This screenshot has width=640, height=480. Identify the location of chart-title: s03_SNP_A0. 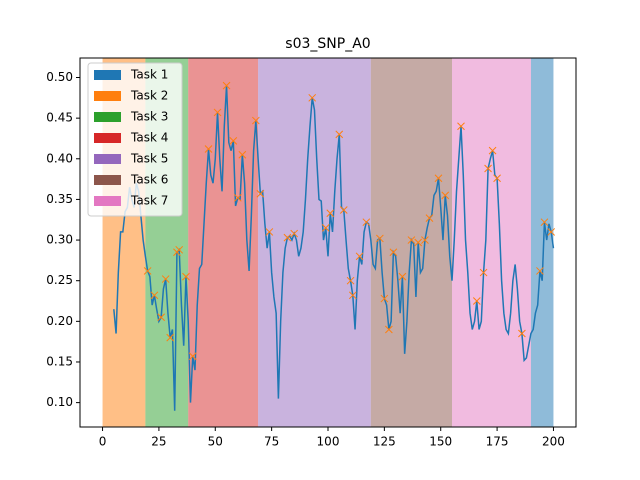
(327, 44).